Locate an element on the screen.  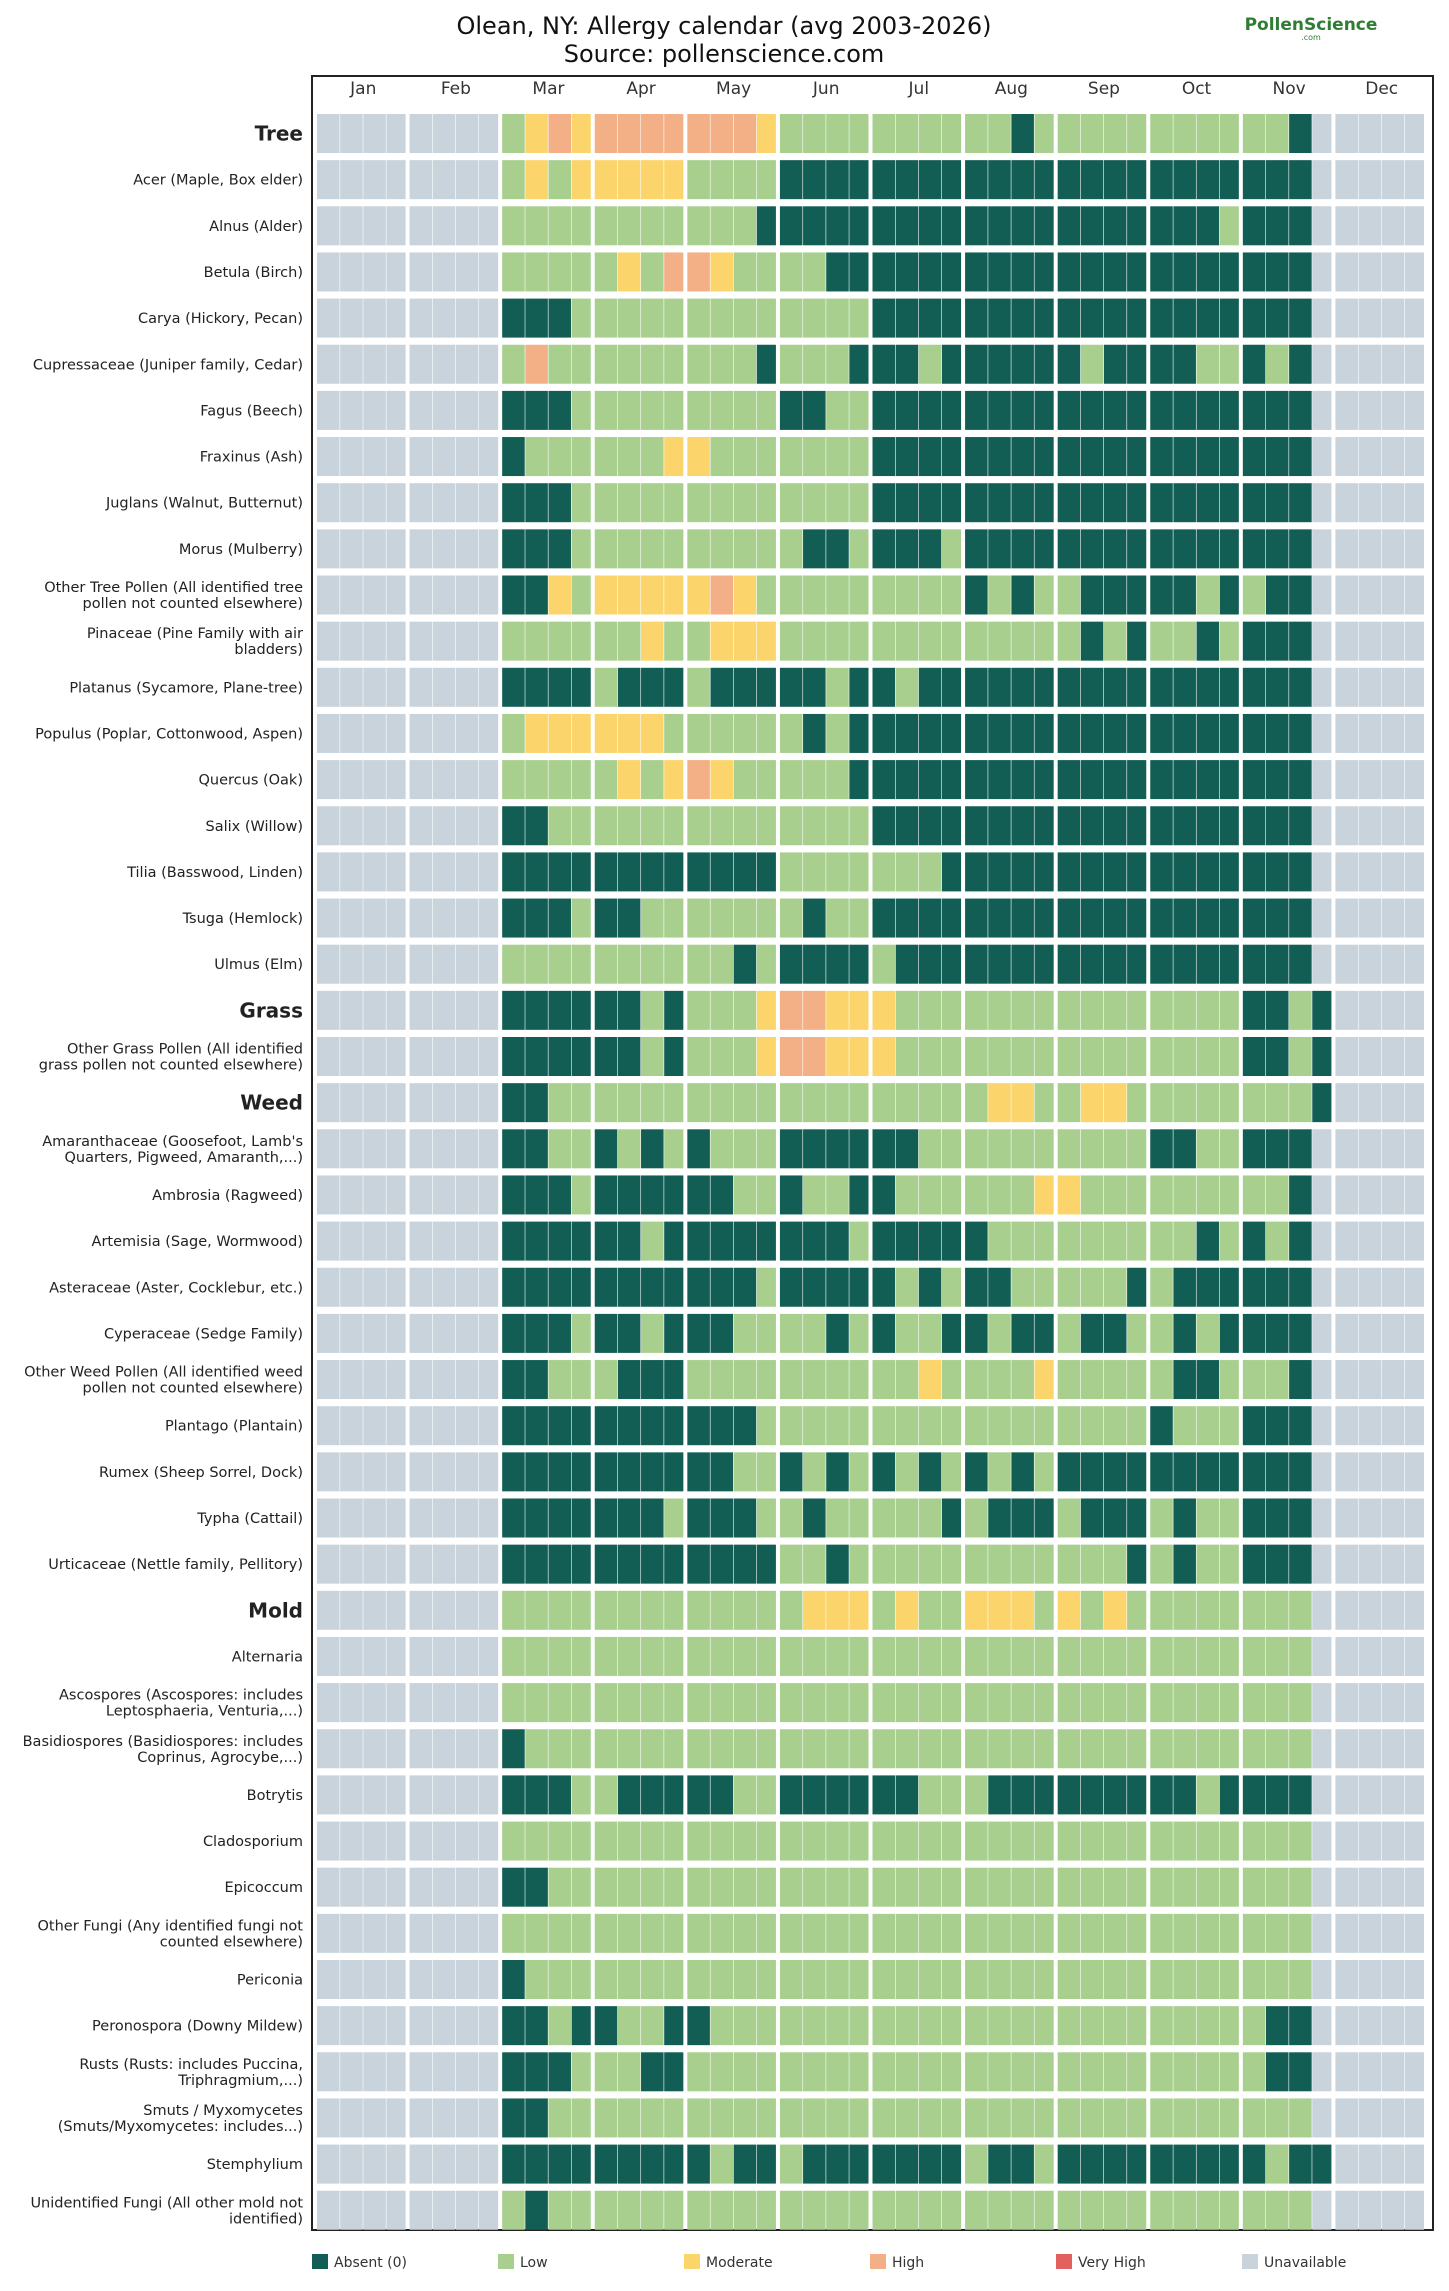
cell-populus-poplar-cottonwood-aspen-w10 is located at coordinates (536, 733).